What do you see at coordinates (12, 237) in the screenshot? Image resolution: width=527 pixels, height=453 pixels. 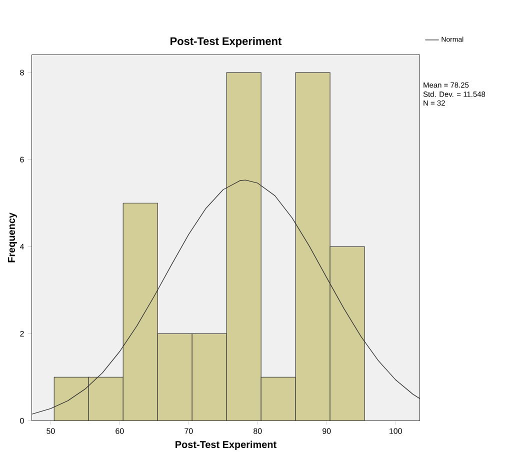 I see `y-axis-title: Frequency` at bounding box center [12, 237].